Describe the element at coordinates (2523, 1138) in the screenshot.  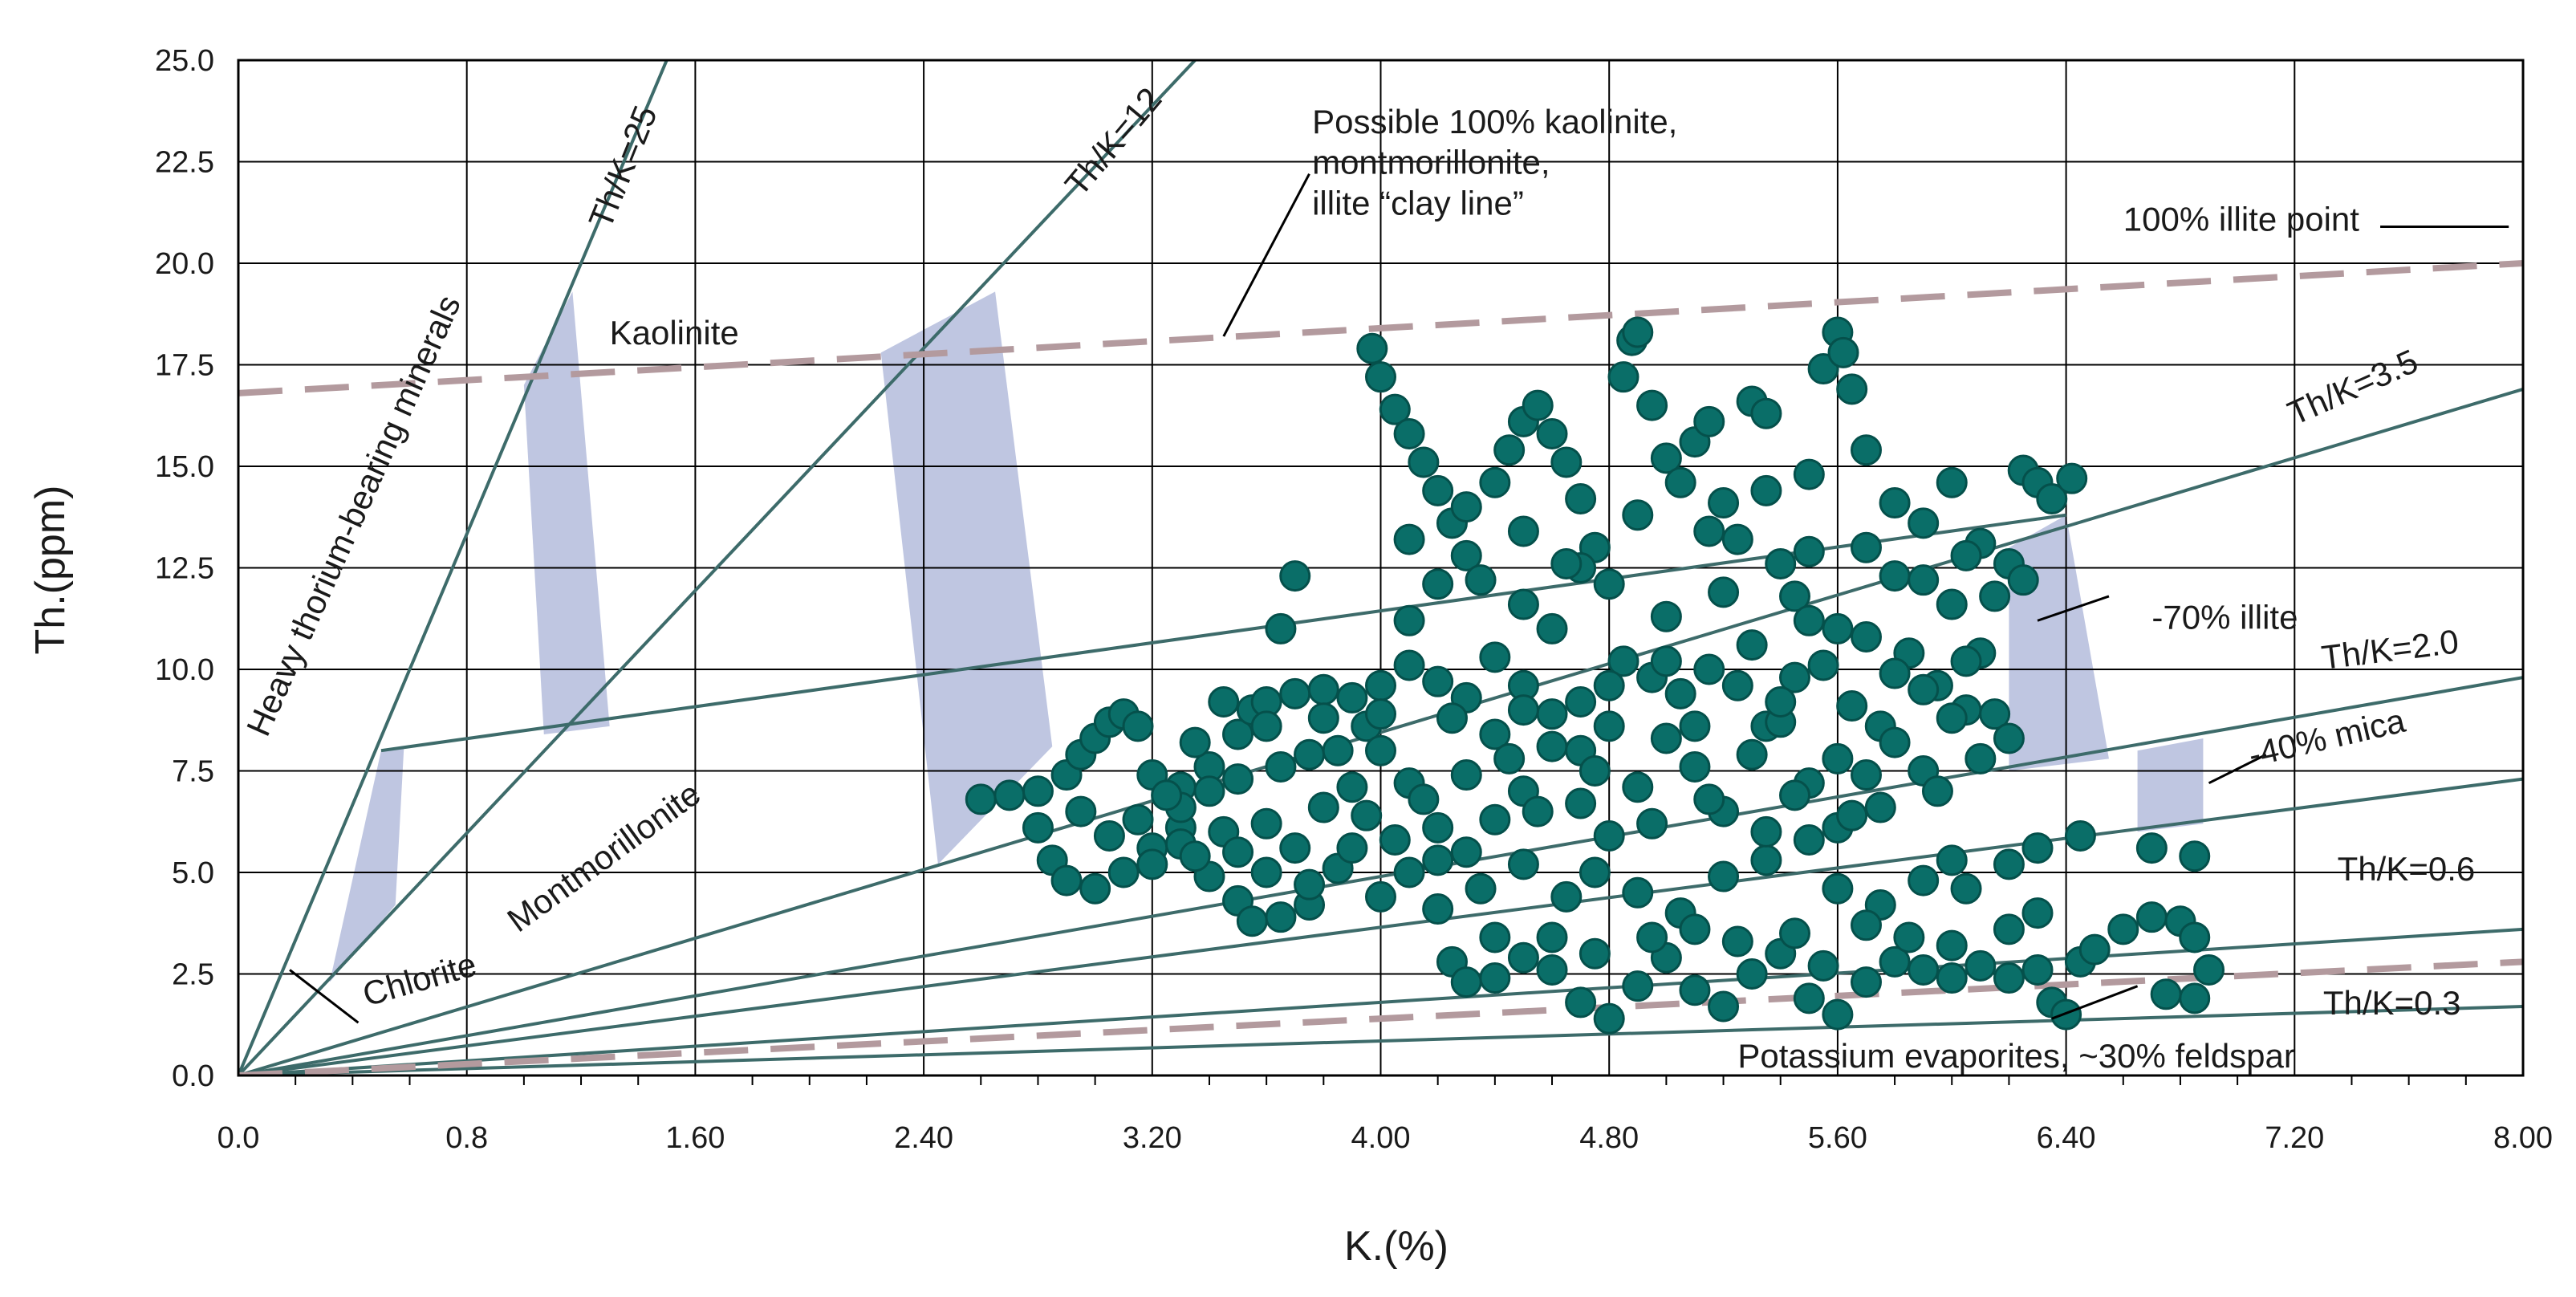
I see `x-tick-label: 8.00` at that location.